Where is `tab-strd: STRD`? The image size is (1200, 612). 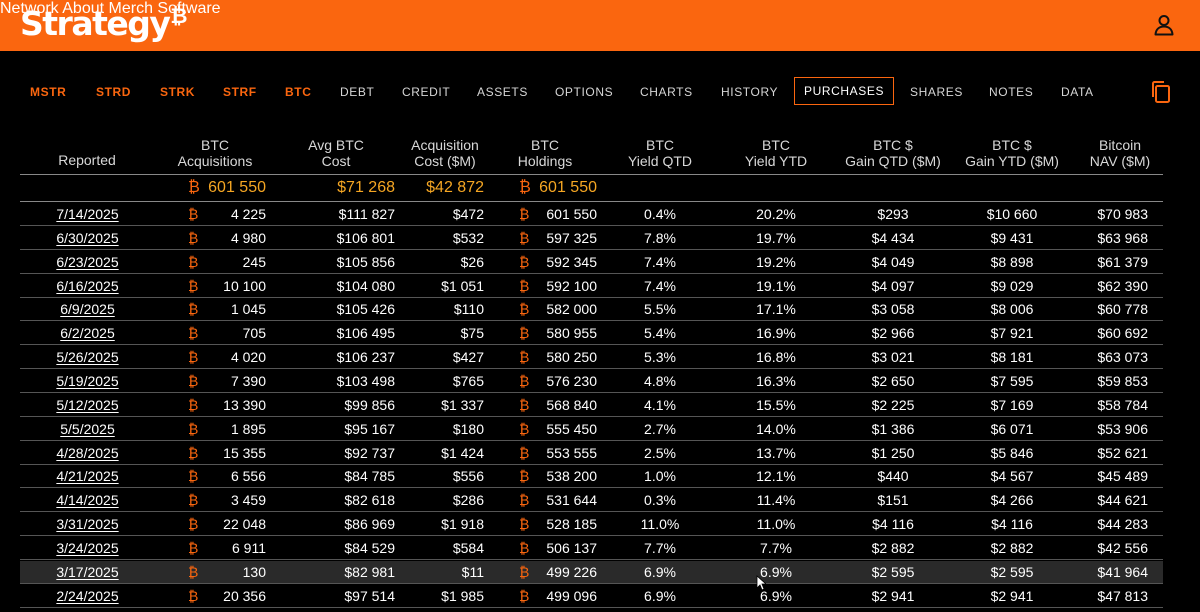 tab-strd: STRD is located at coordinates (114, 92).